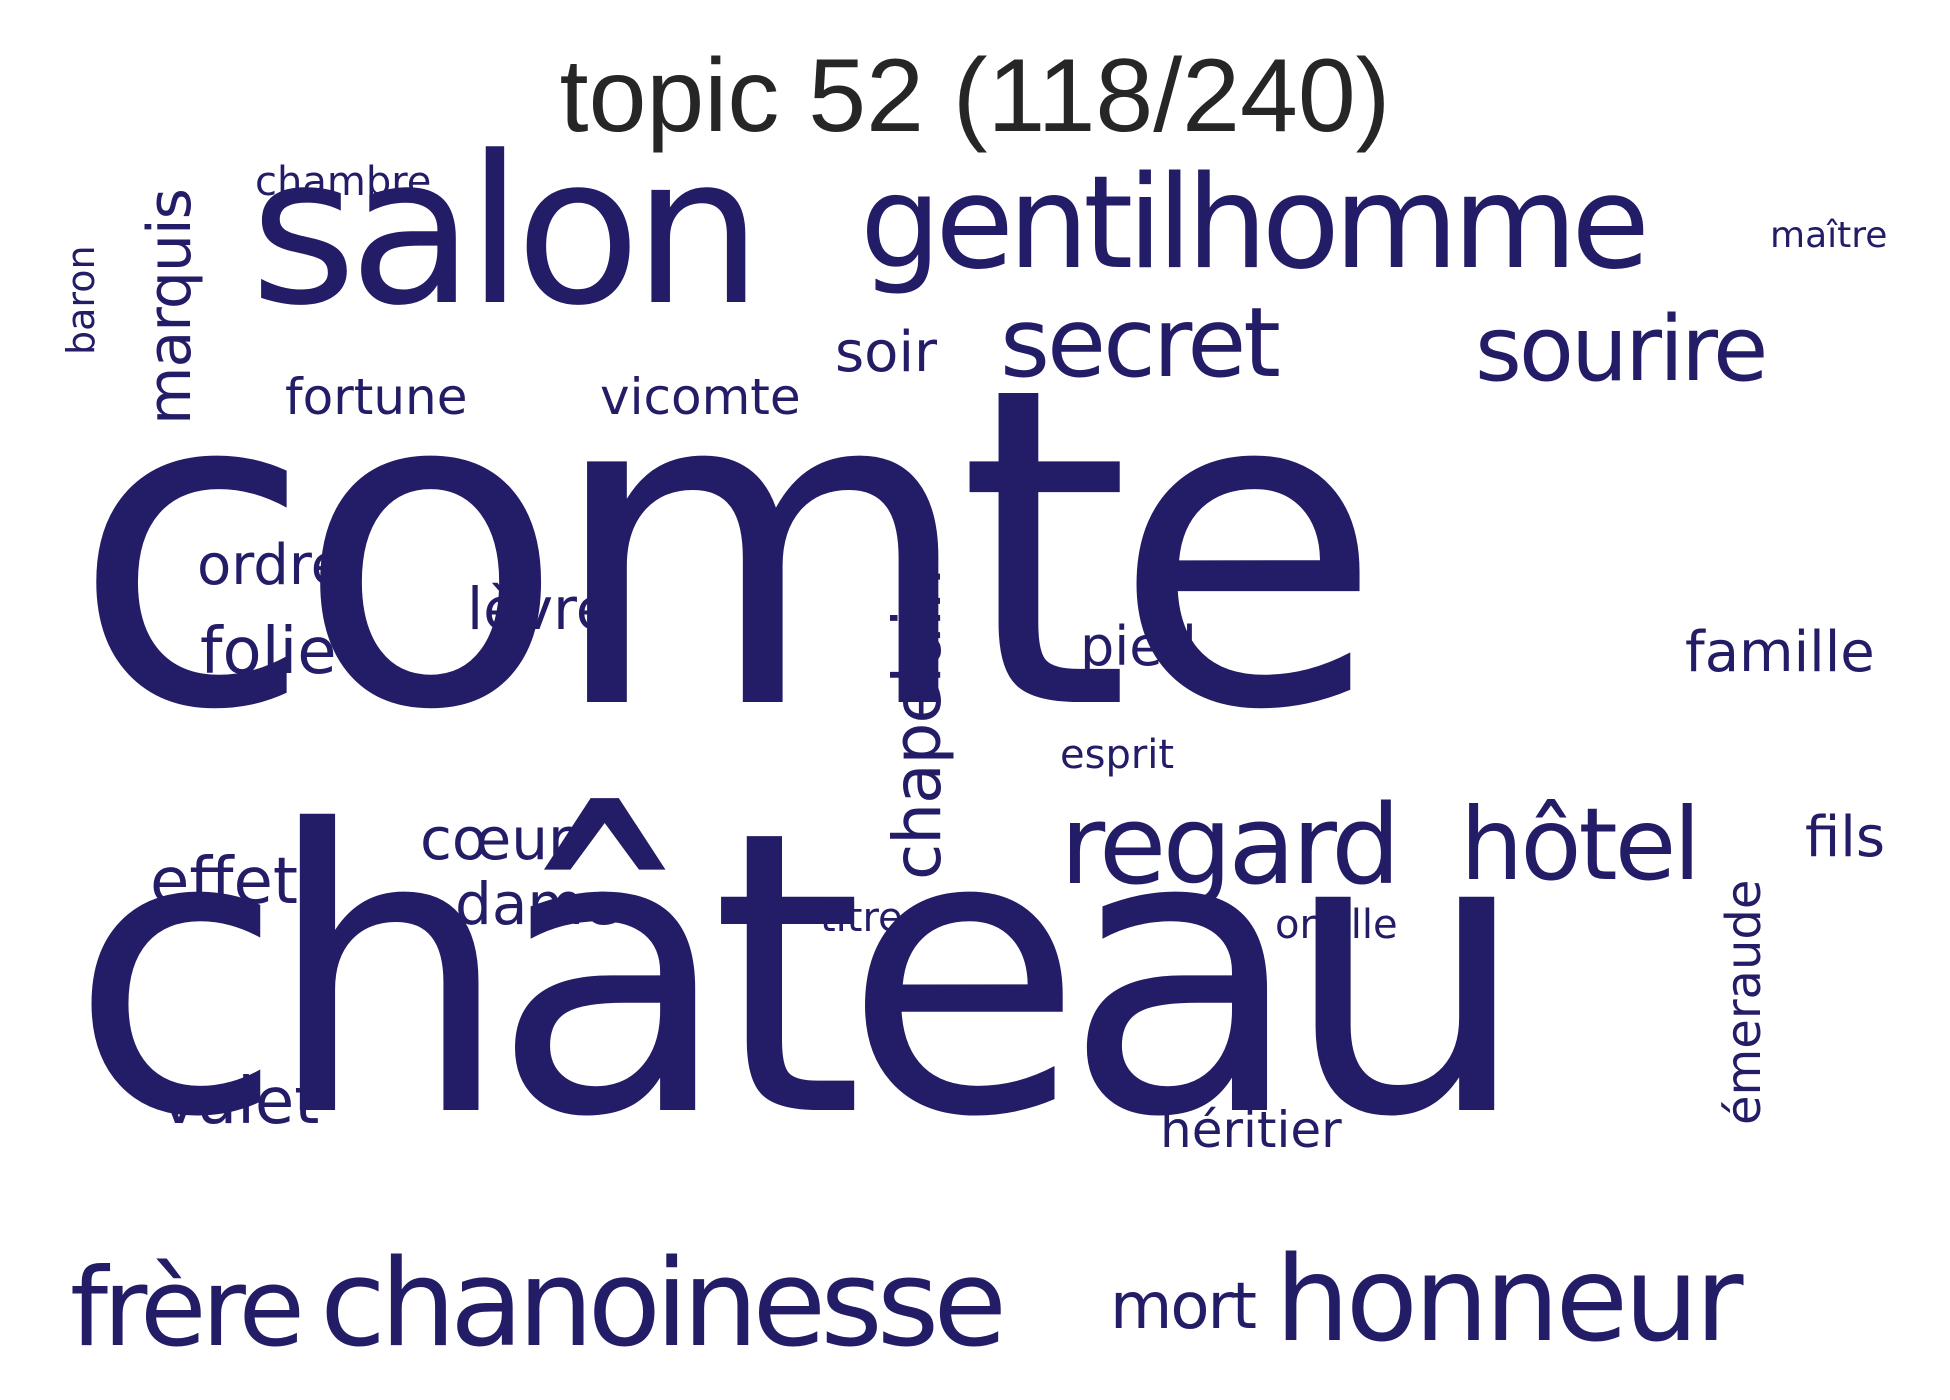 Image resolution: width=1950 pixels, height=1400 pixels. What do you see at coordinates (81, 300) in the screenshot?
I see `word-baron: baron` at bounding box center [81, 300].